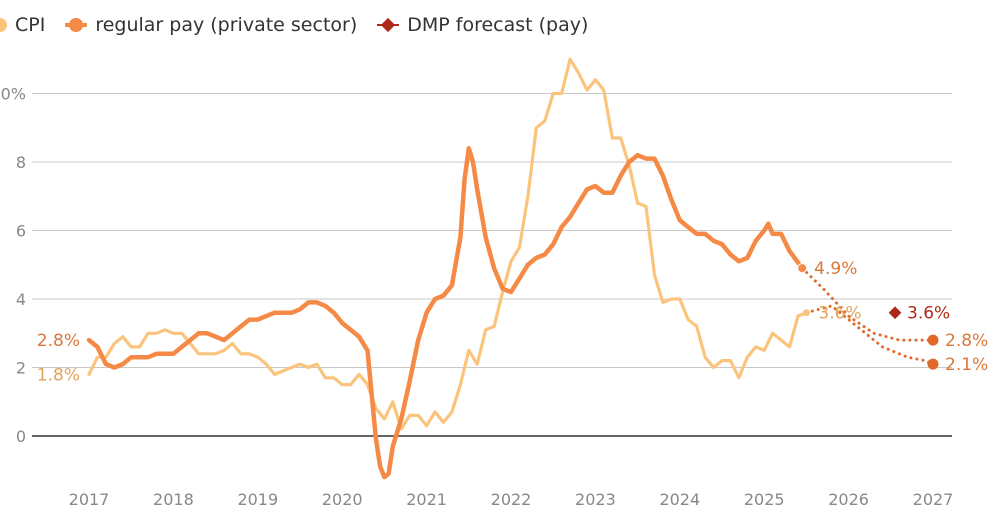 The height and width of the screenshot is (521, 1001). What do you see at coordinates (806, 313) in the screenshot?
I see `cpi-last-point-marker` at bounding box center [806, 313].